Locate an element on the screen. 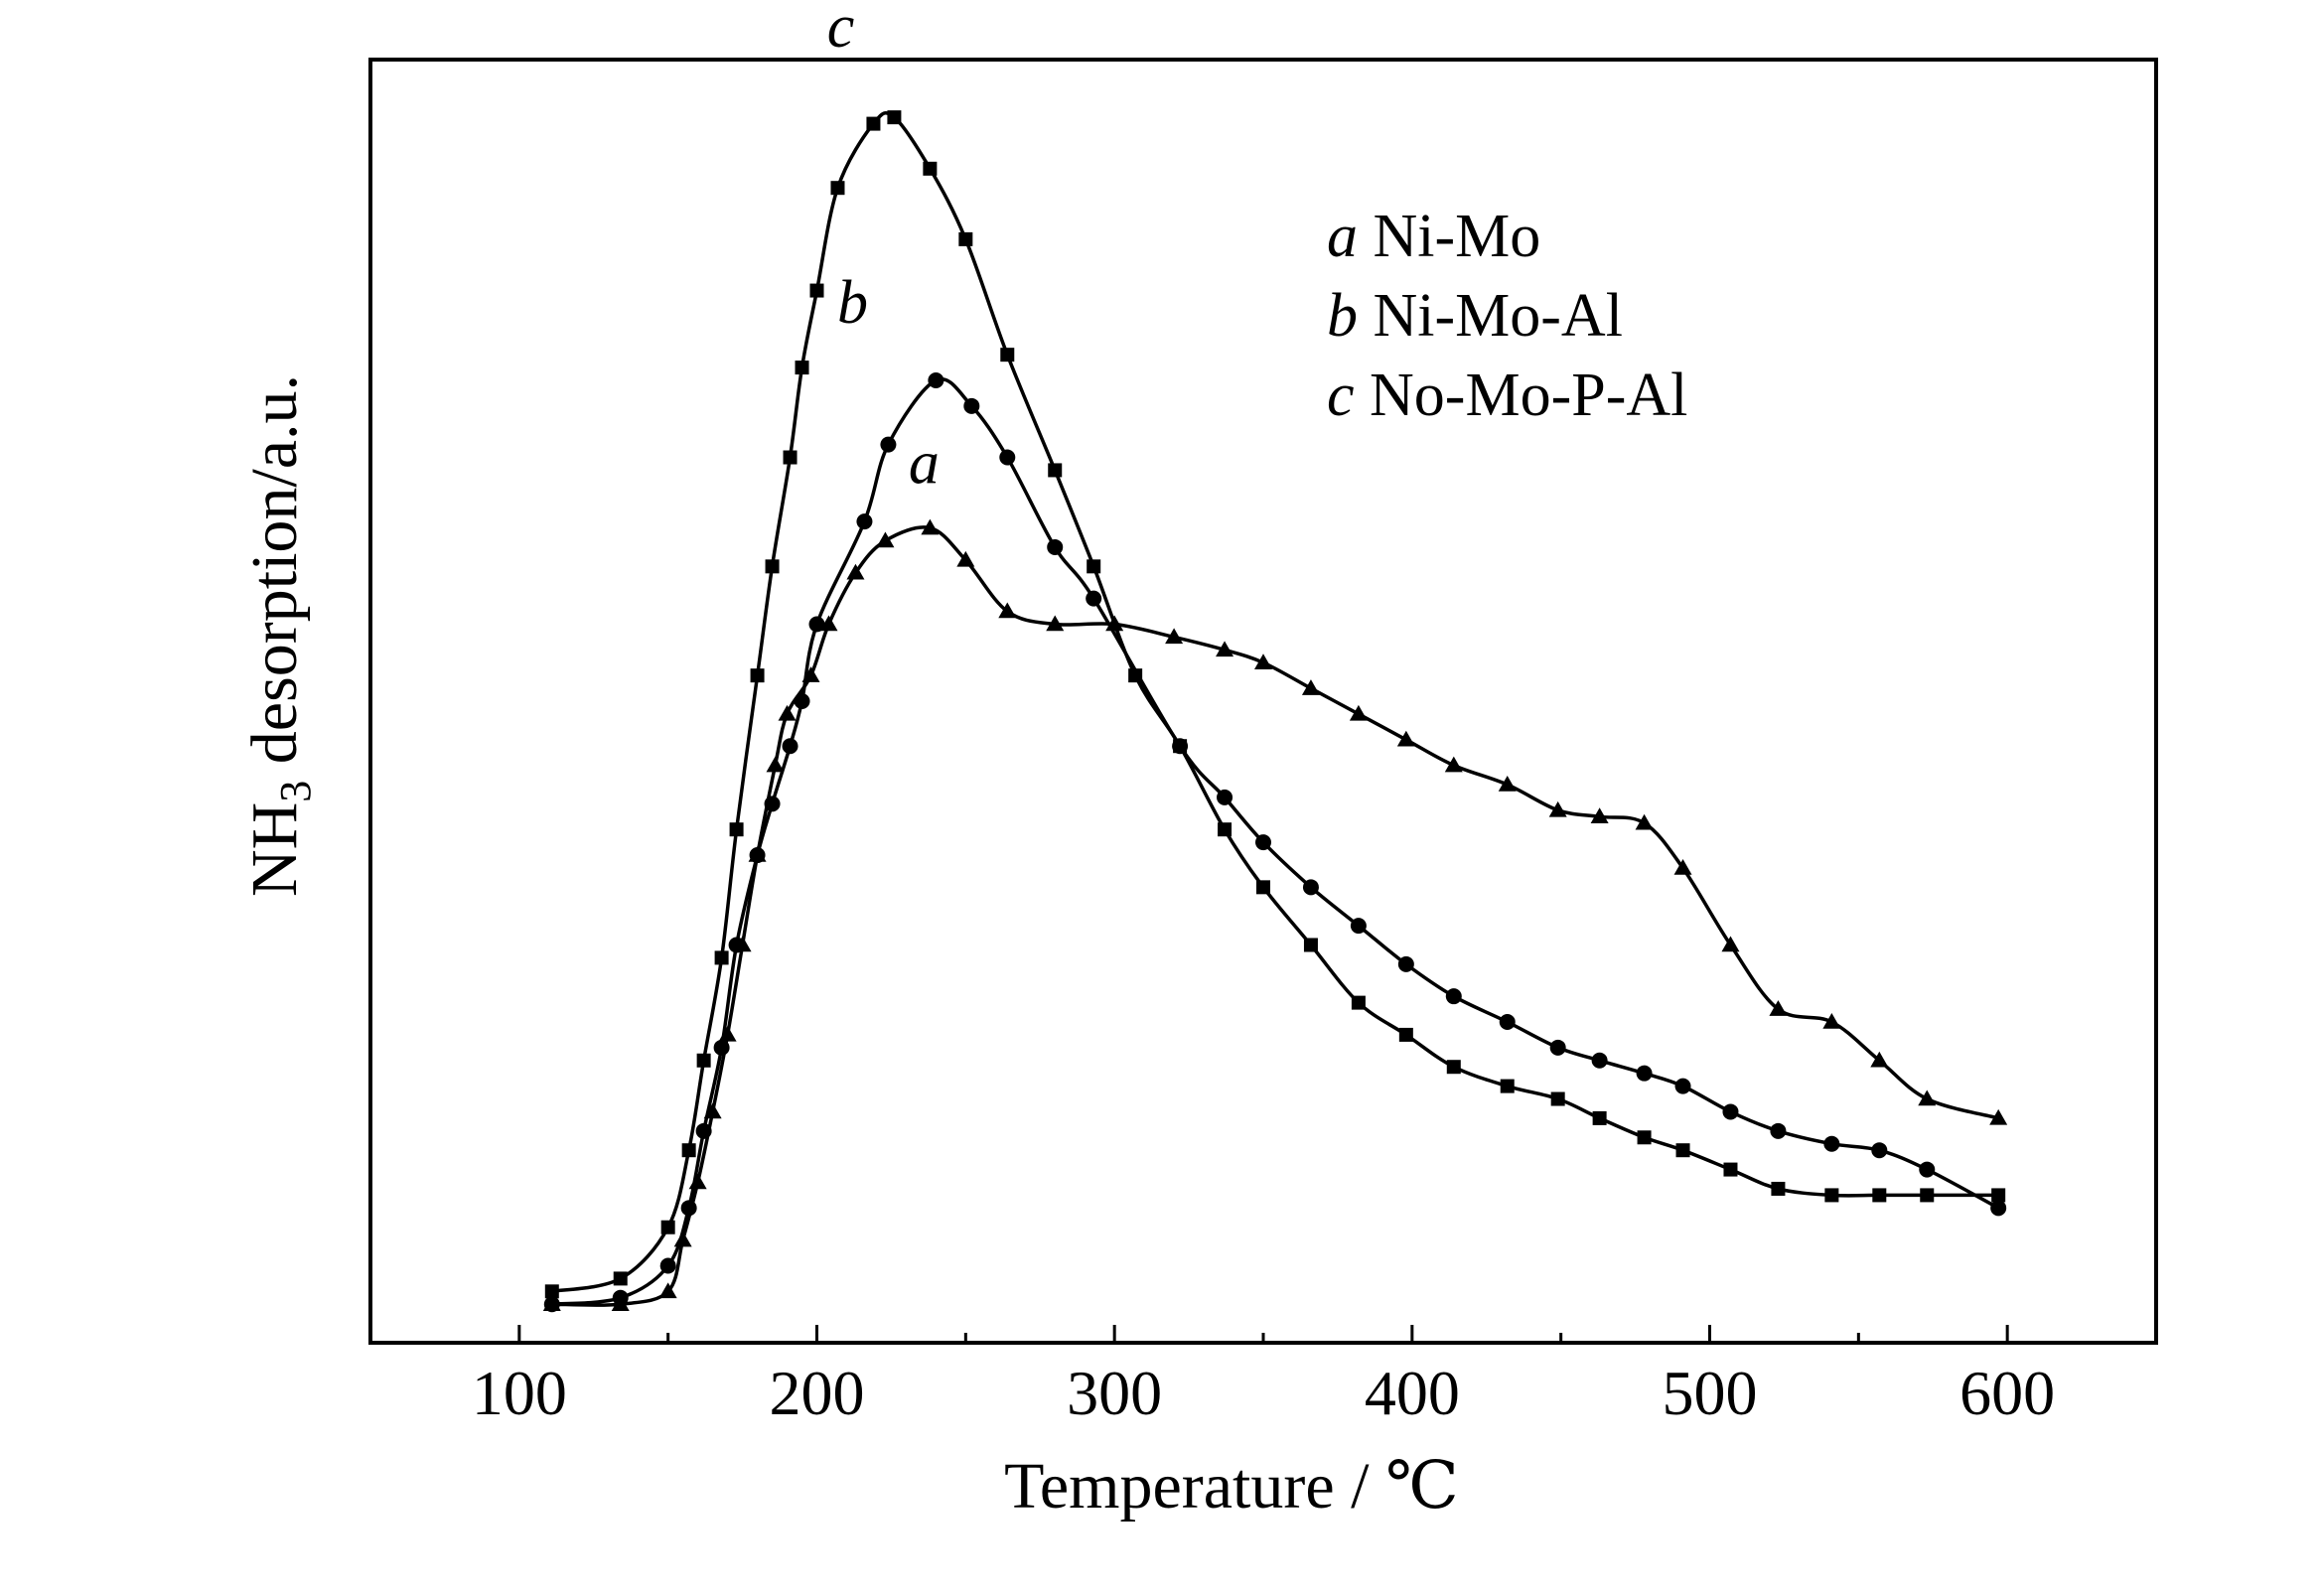 The height and width of the screenshot is (1596, 2321). legend-entry-c: c No-Mo-P-Al is located at coordinates (1507, 395).